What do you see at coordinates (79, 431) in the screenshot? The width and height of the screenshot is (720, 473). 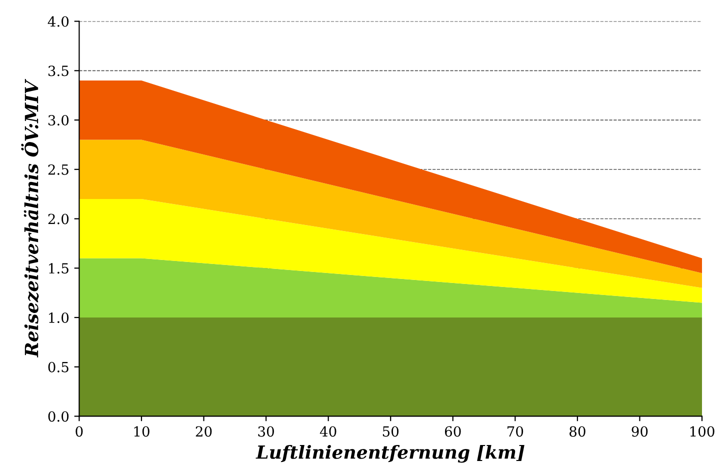 I see `x-tick-label: 0` at bounding box center [79, 431].